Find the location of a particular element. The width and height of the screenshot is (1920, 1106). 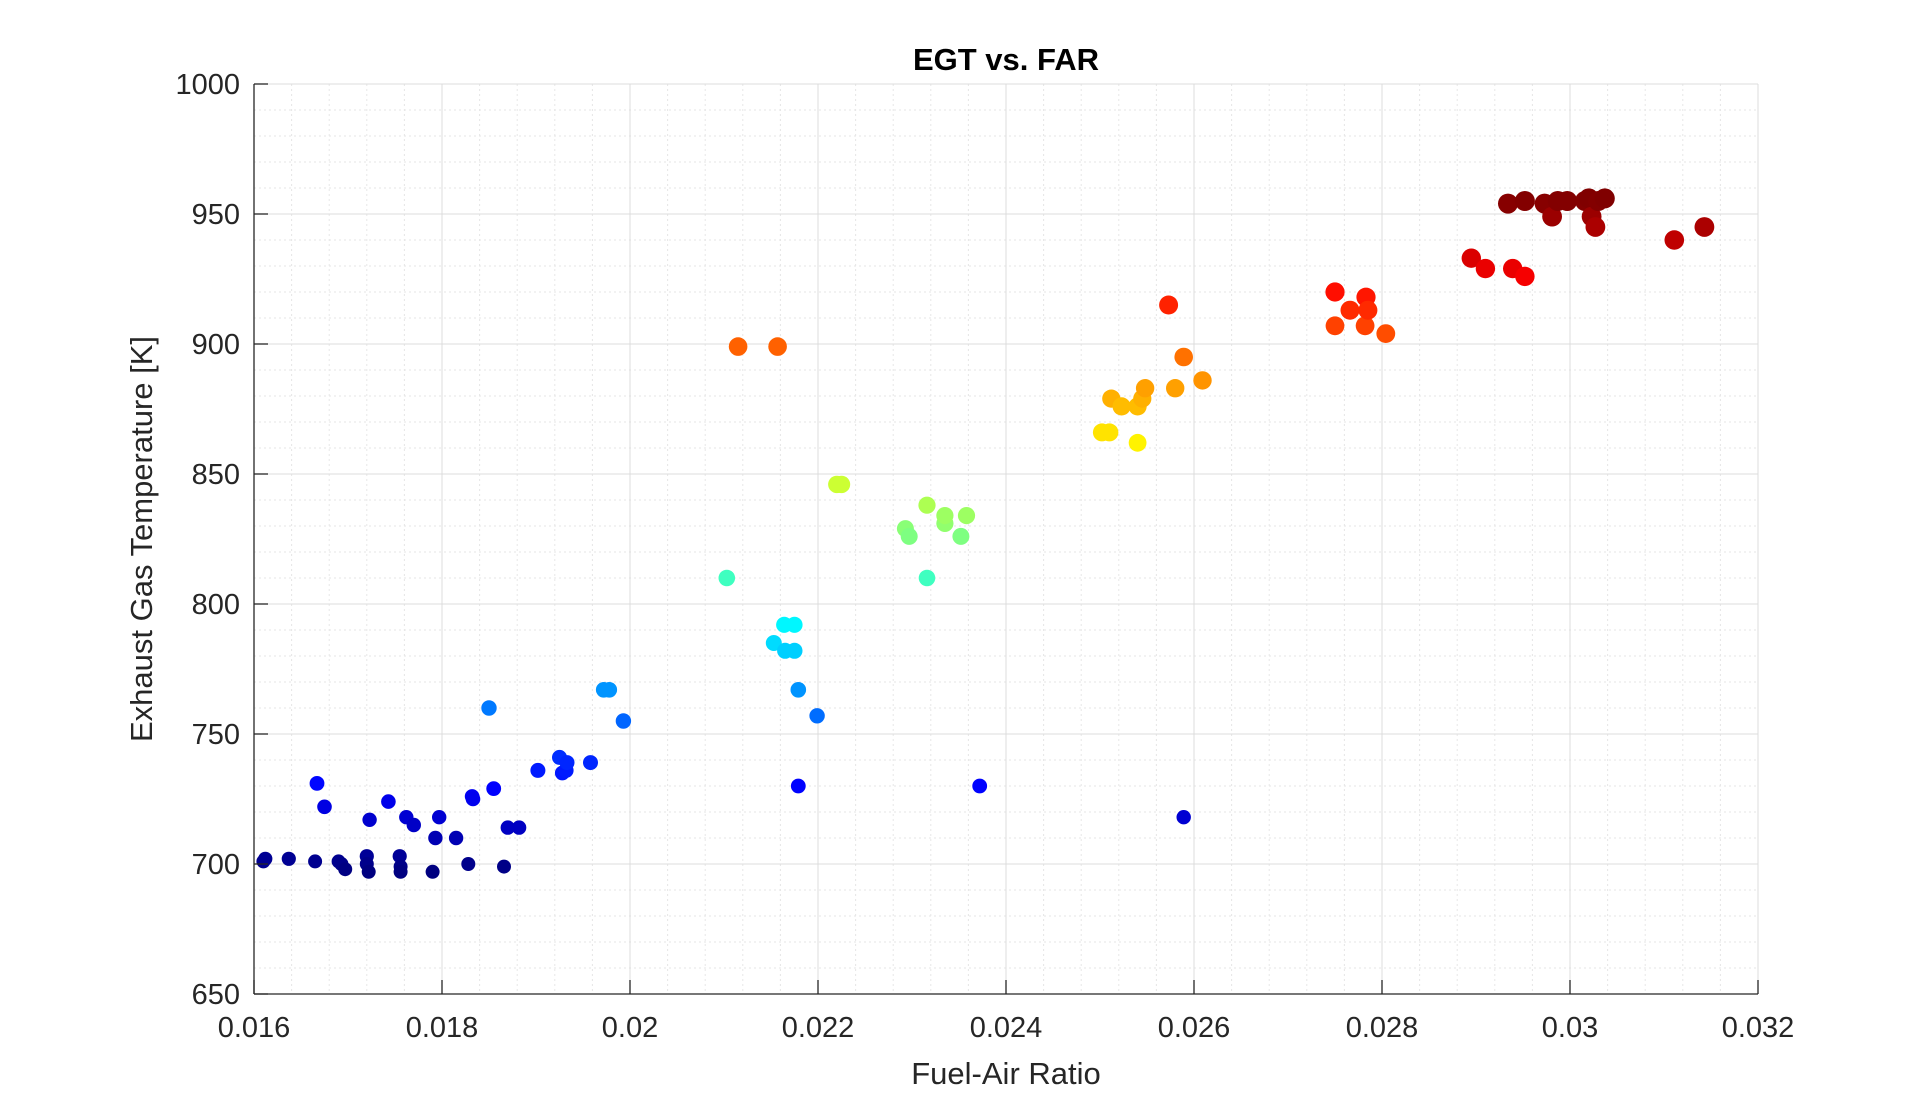

x-tick-label: 0.028 is located at coordinates (1382, 1028).